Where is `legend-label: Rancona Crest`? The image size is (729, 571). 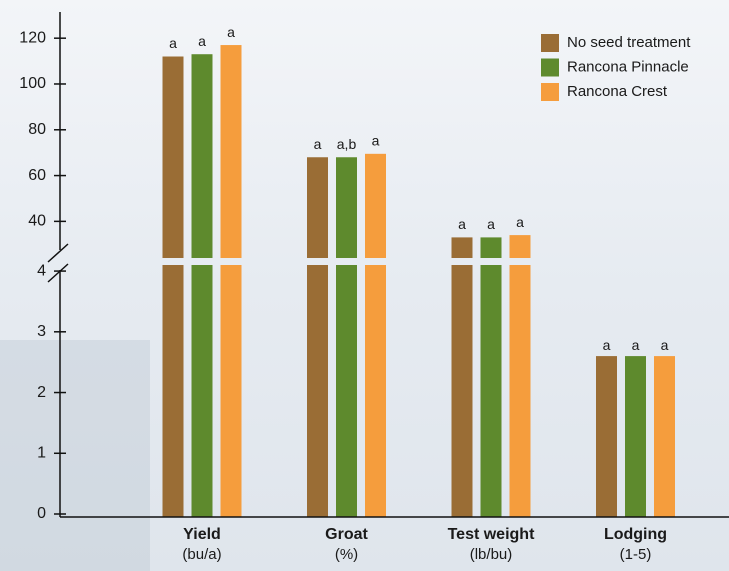 legend-label: Rancona Crest is located at coordinates (617, 91).